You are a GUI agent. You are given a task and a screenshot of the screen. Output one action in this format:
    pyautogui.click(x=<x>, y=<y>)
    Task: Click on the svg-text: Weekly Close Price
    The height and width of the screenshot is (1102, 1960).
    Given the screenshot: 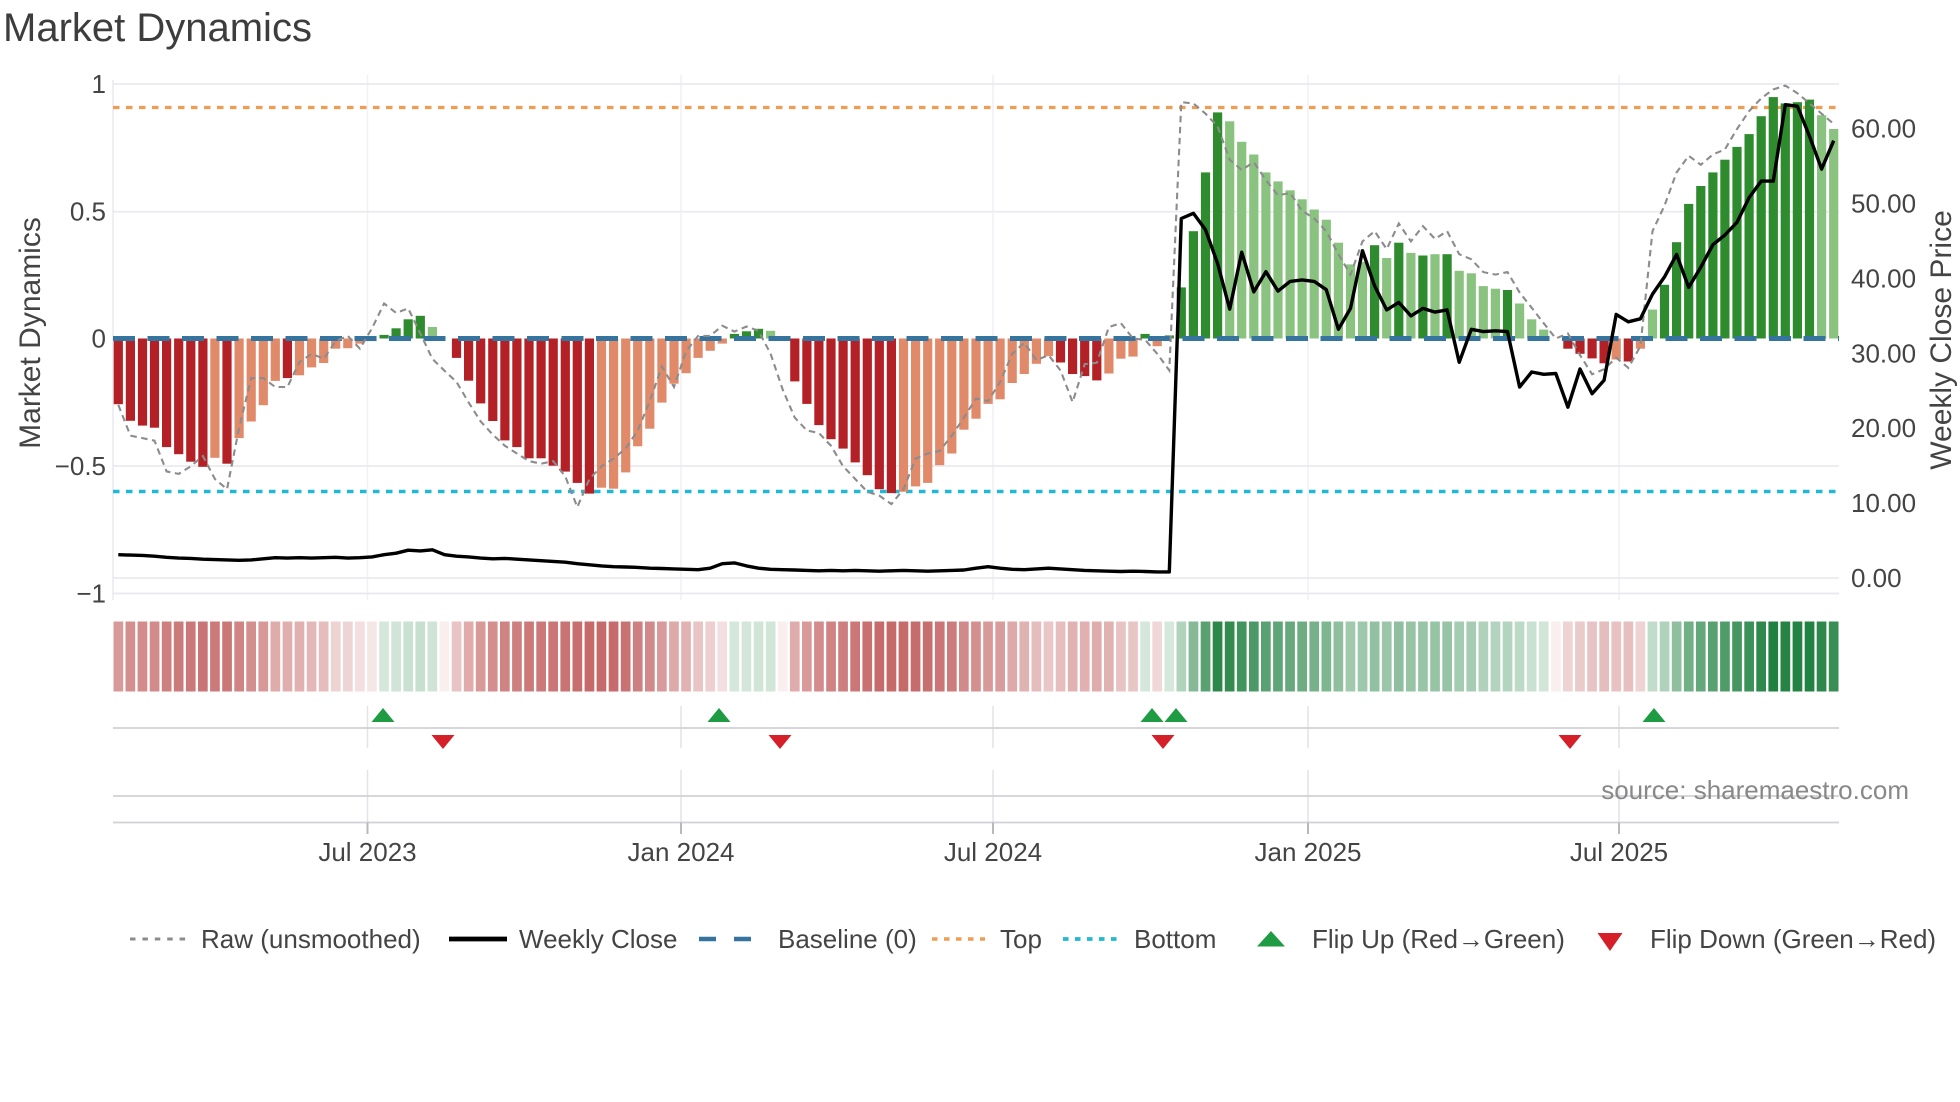 What is the action you would take?
    pyautogui.click(x=1941, y=340)
    